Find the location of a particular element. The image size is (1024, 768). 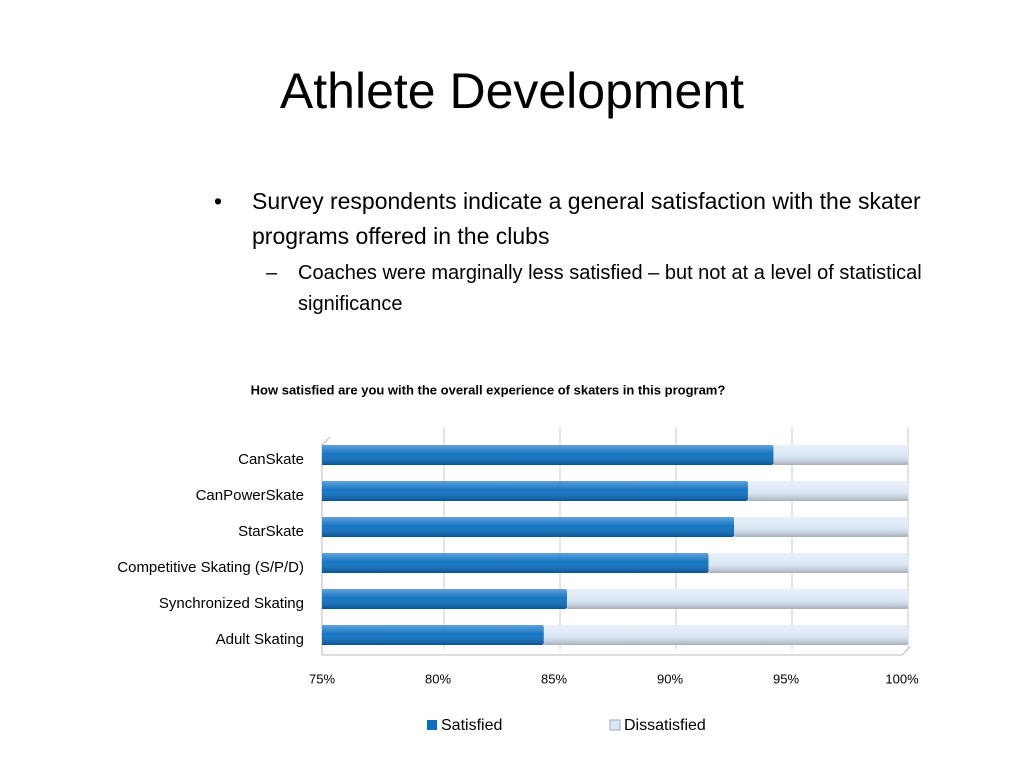

legend-label: Dissatisfied is located at coordinates (665, 725).